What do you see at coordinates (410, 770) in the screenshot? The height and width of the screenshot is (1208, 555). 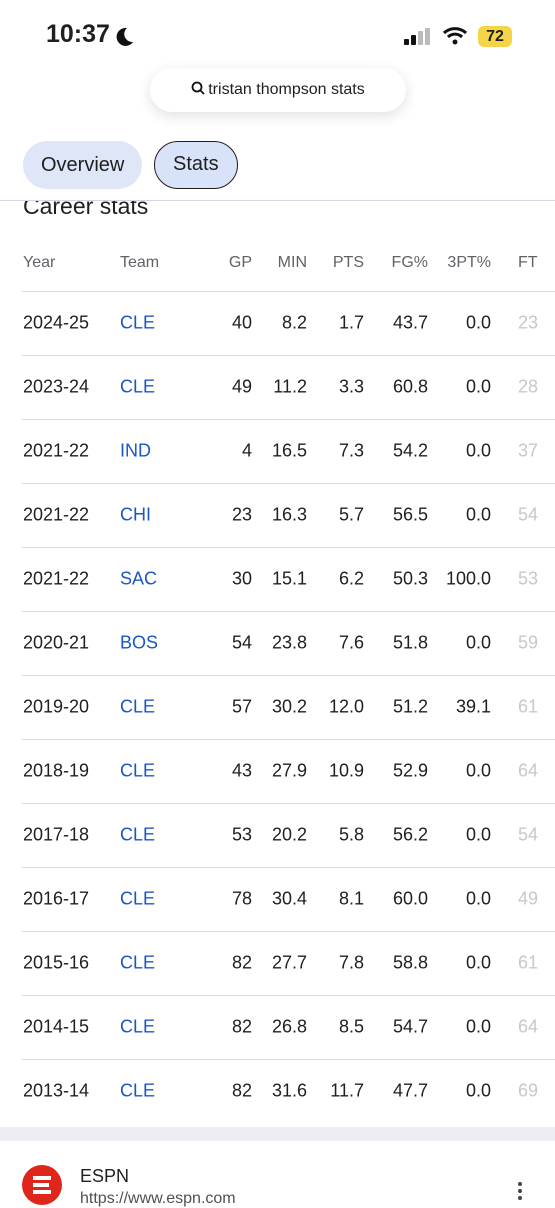 I see `fg-pct-cell: 52.9` at bounding box center [410, 770].